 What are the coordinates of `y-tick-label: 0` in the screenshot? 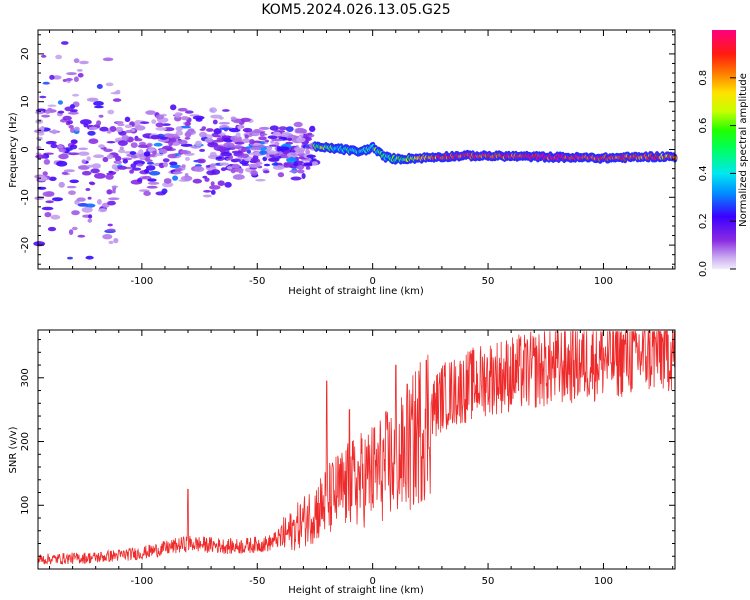 It's located at (25, 149).